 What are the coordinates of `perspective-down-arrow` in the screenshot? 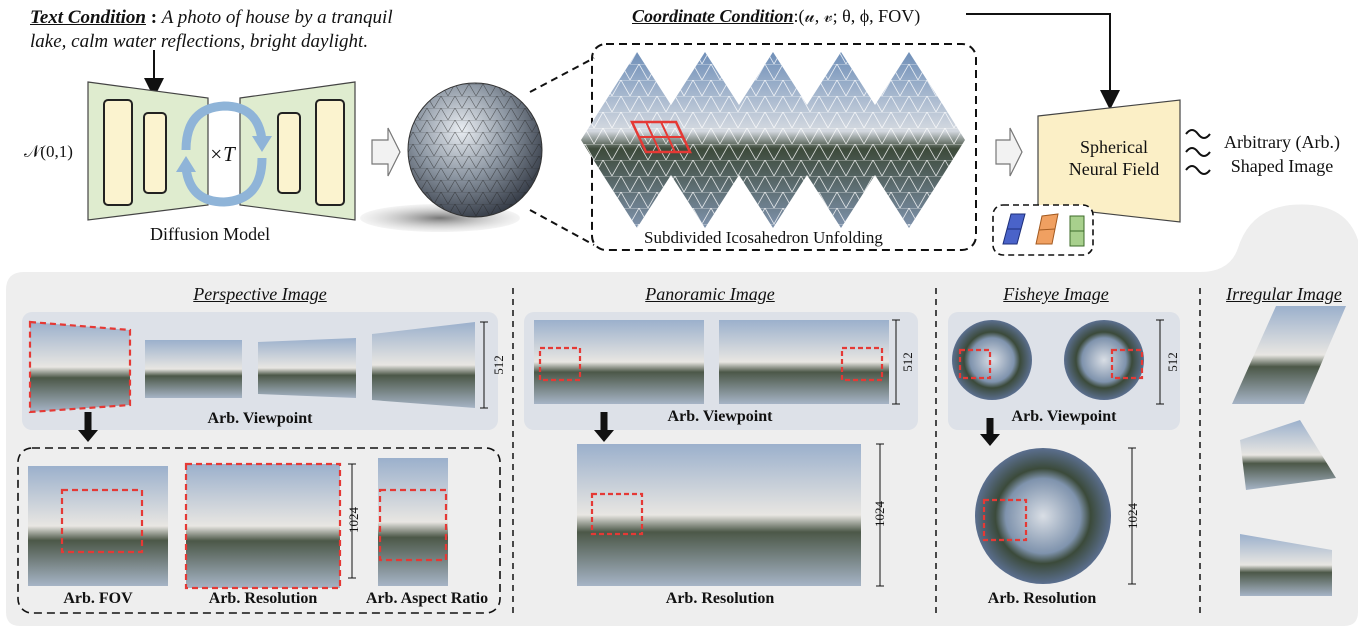 It's located at (88, 436).